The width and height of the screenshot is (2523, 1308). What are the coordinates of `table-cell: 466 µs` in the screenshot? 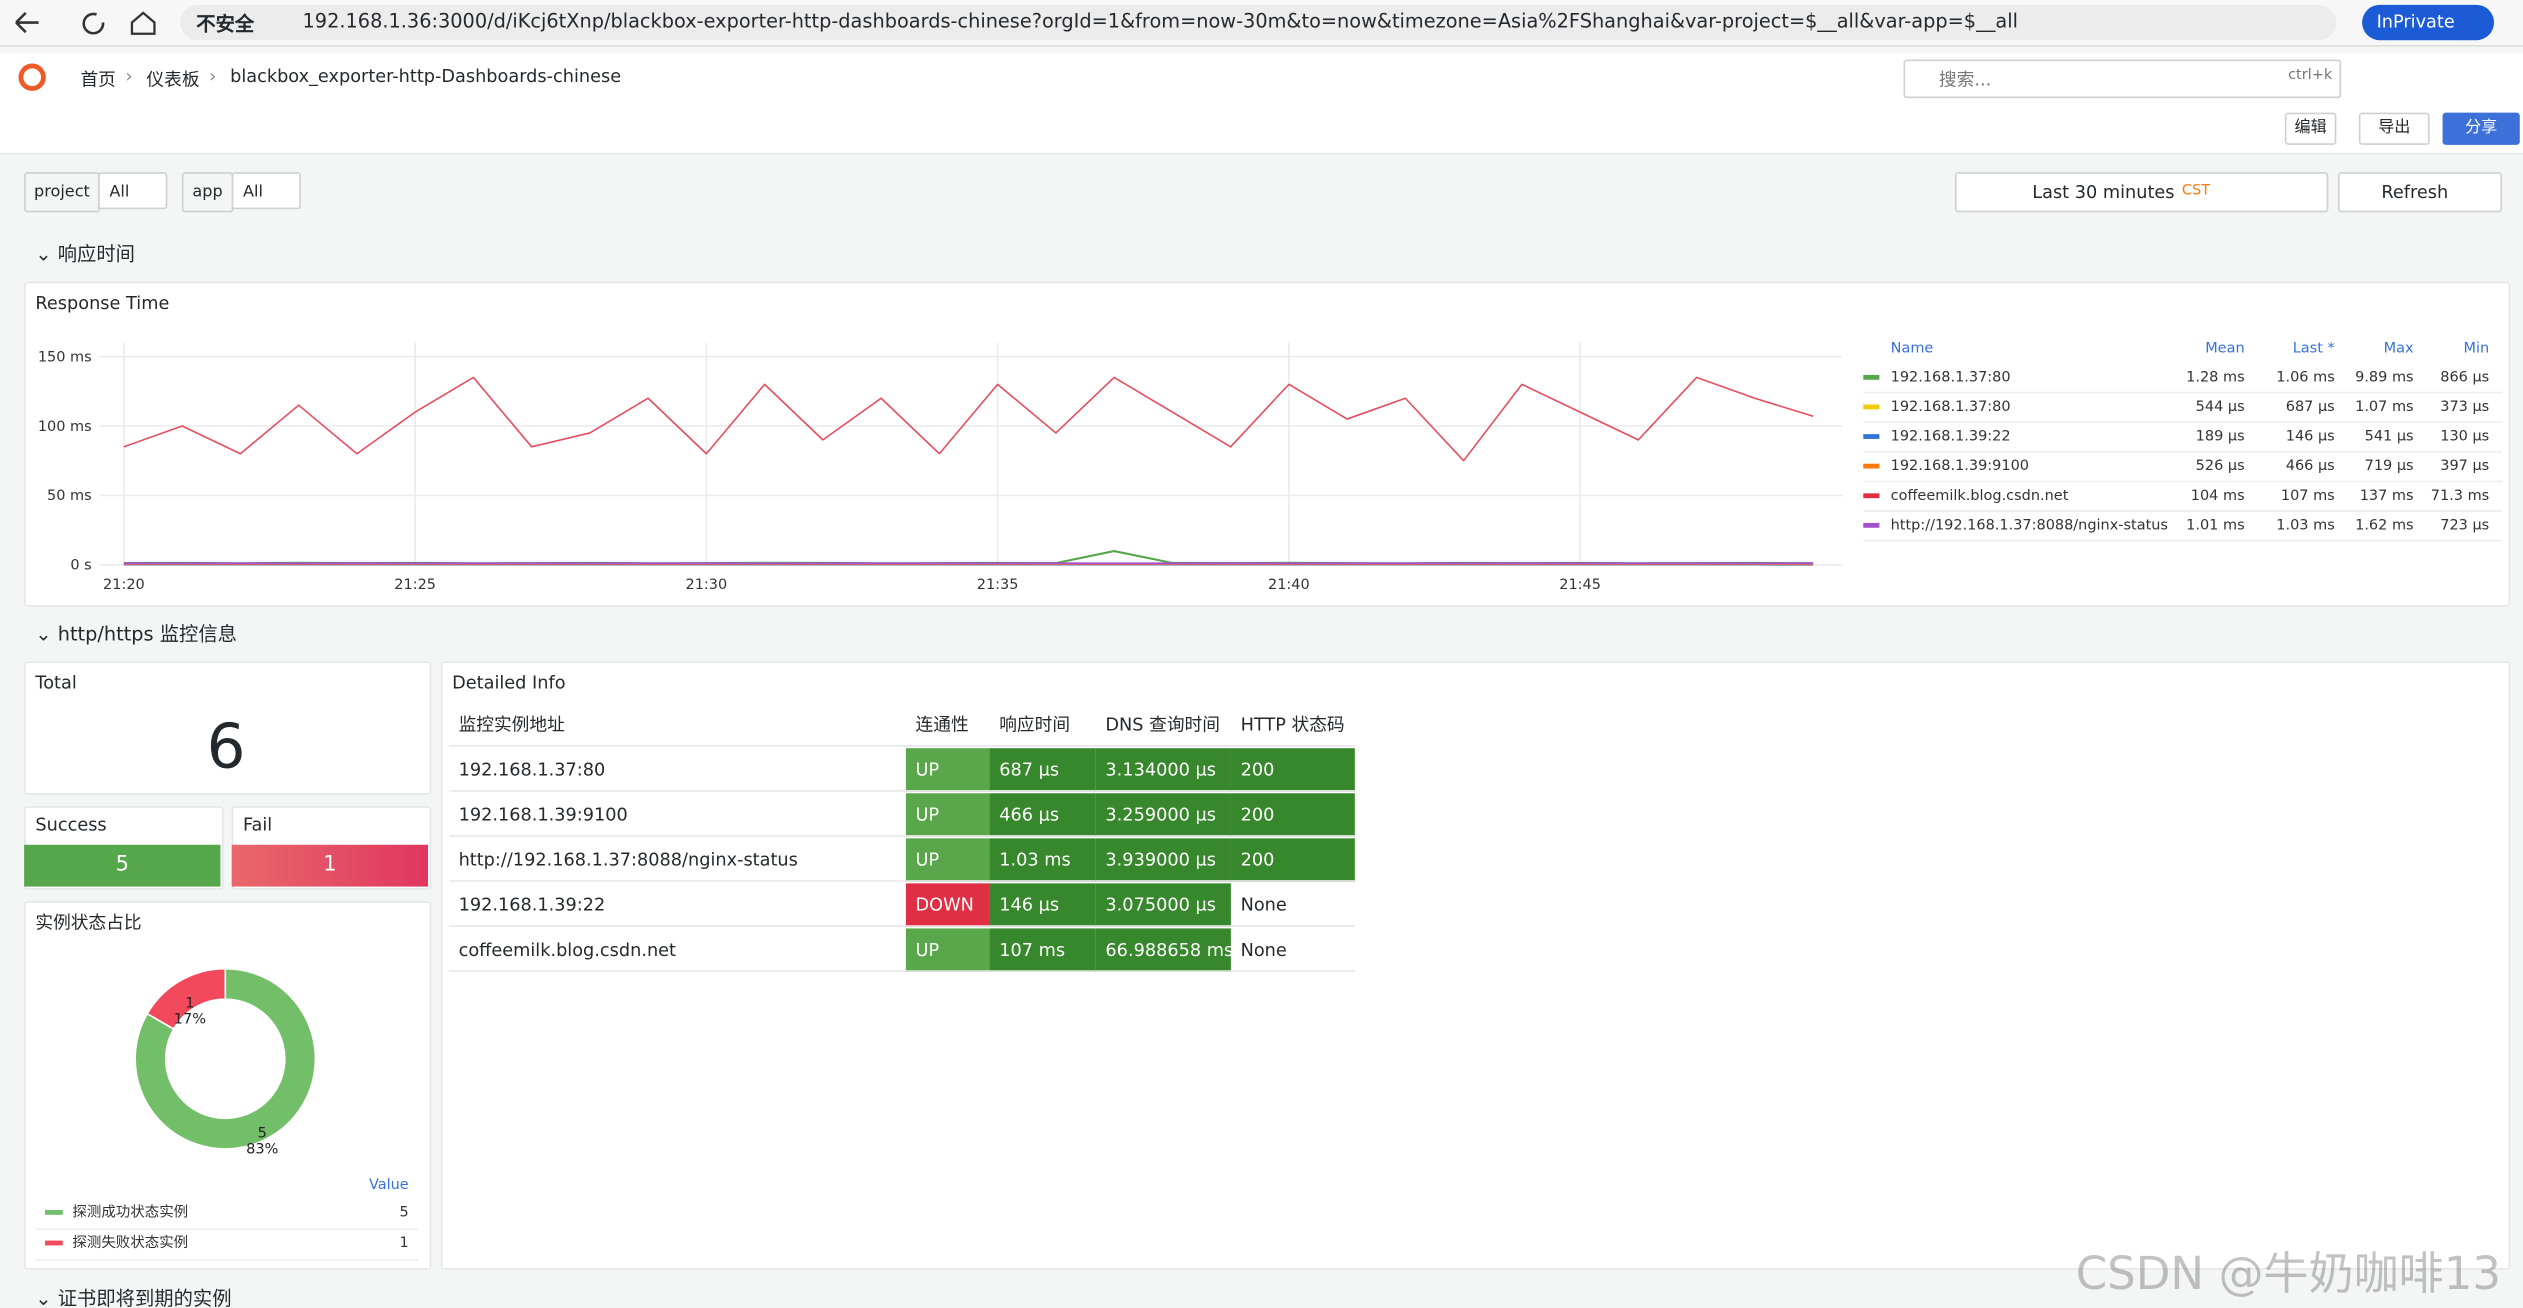 It's located at (1042, 815).